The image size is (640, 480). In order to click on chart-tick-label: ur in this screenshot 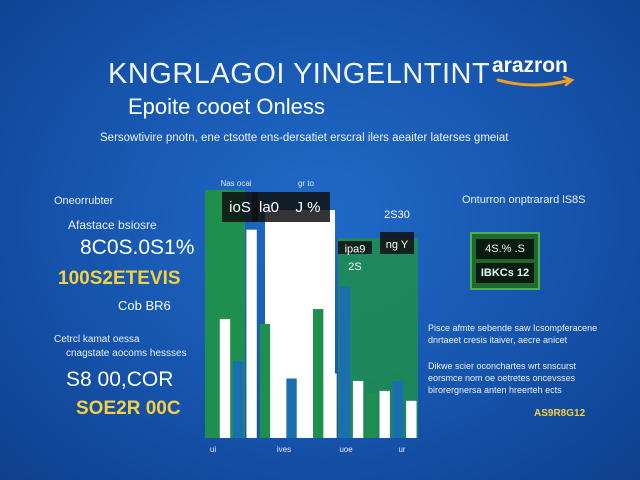, I will do `click(401, 449)`.